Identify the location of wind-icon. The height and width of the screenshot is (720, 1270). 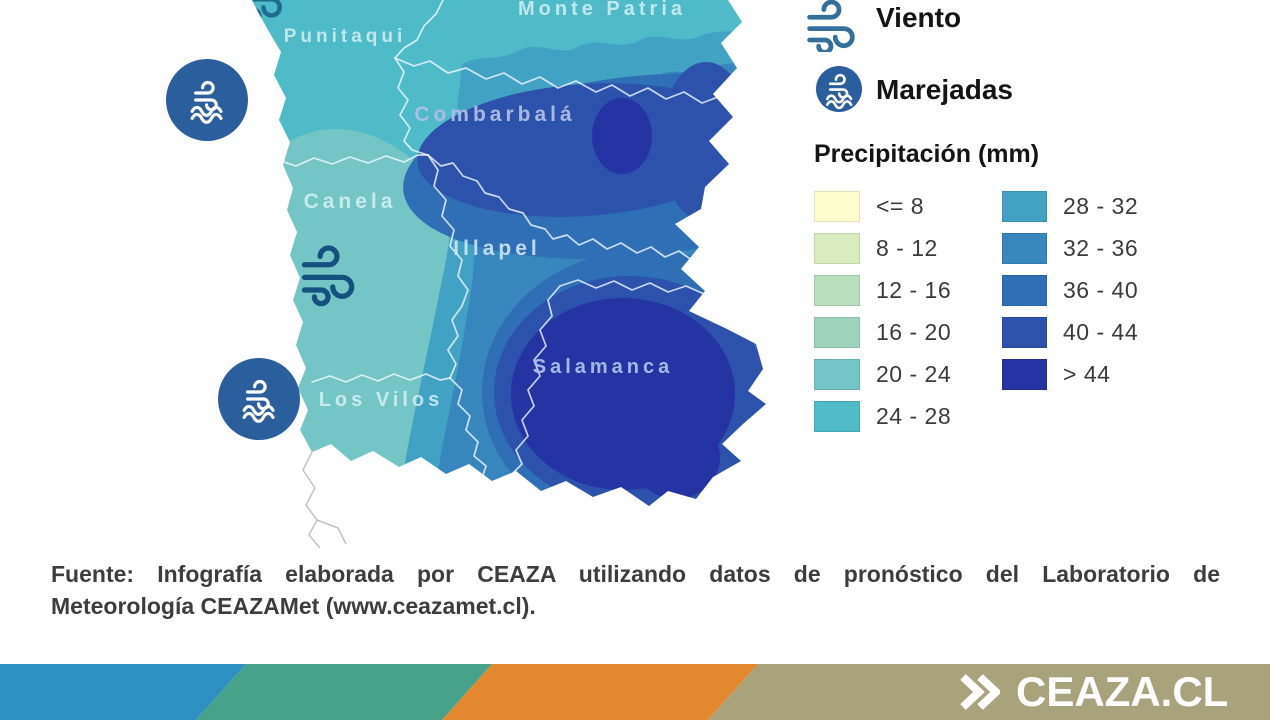
(831, 26).